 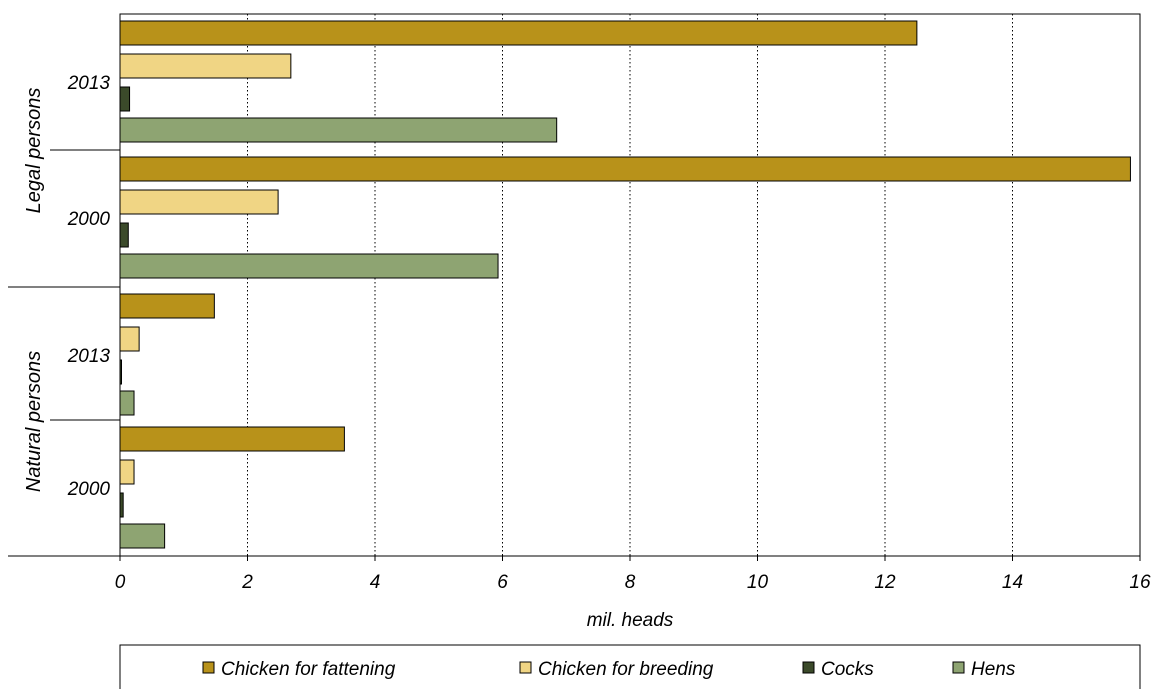 What do you see at coordinates (626, 669) in the screenshot?
I see `legend-label-chicken-for-breeding: Chicken for breeding` at bounding box center [626, 669].